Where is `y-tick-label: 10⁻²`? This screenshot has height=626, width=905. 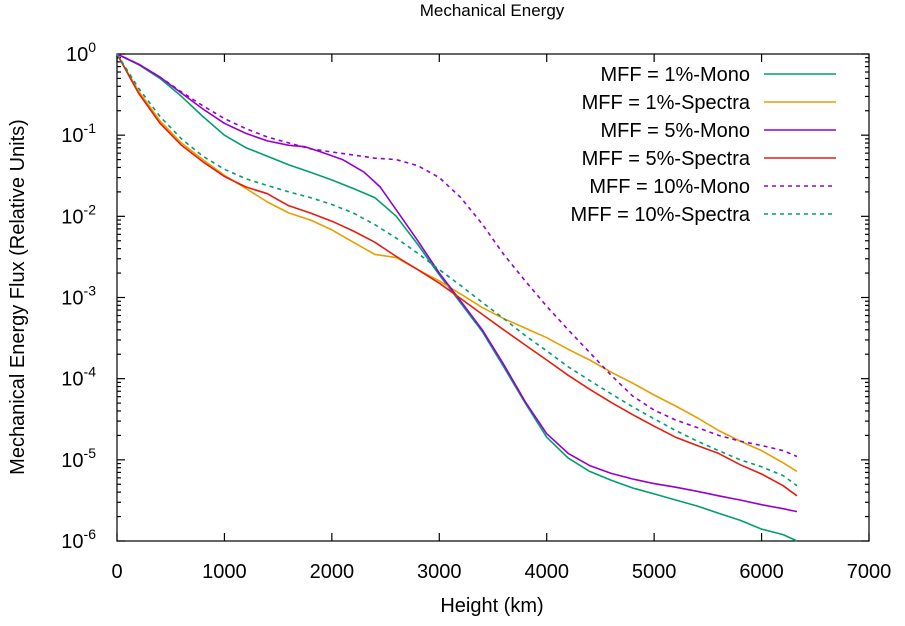 y-tick-label: 10⁻² is located at coordinates (78, 214).